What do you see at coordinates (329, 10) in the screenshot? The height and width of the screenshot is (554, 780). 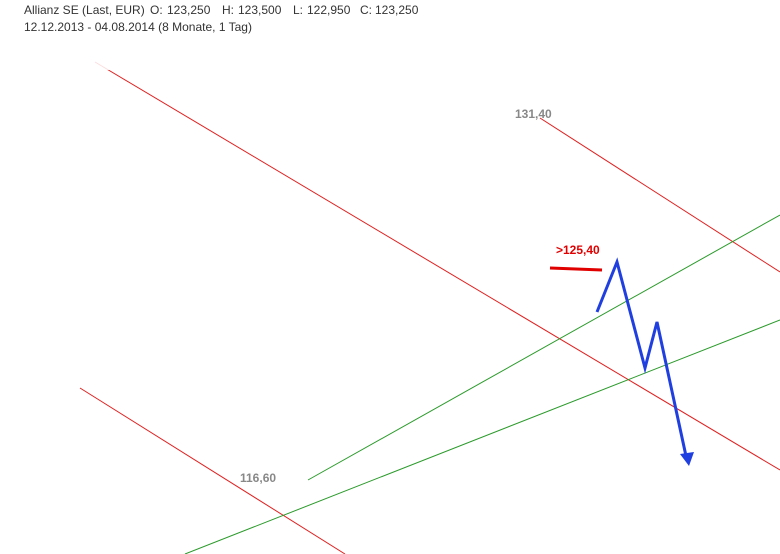 I see `low: 122,950` at bounding box center [329, 10].